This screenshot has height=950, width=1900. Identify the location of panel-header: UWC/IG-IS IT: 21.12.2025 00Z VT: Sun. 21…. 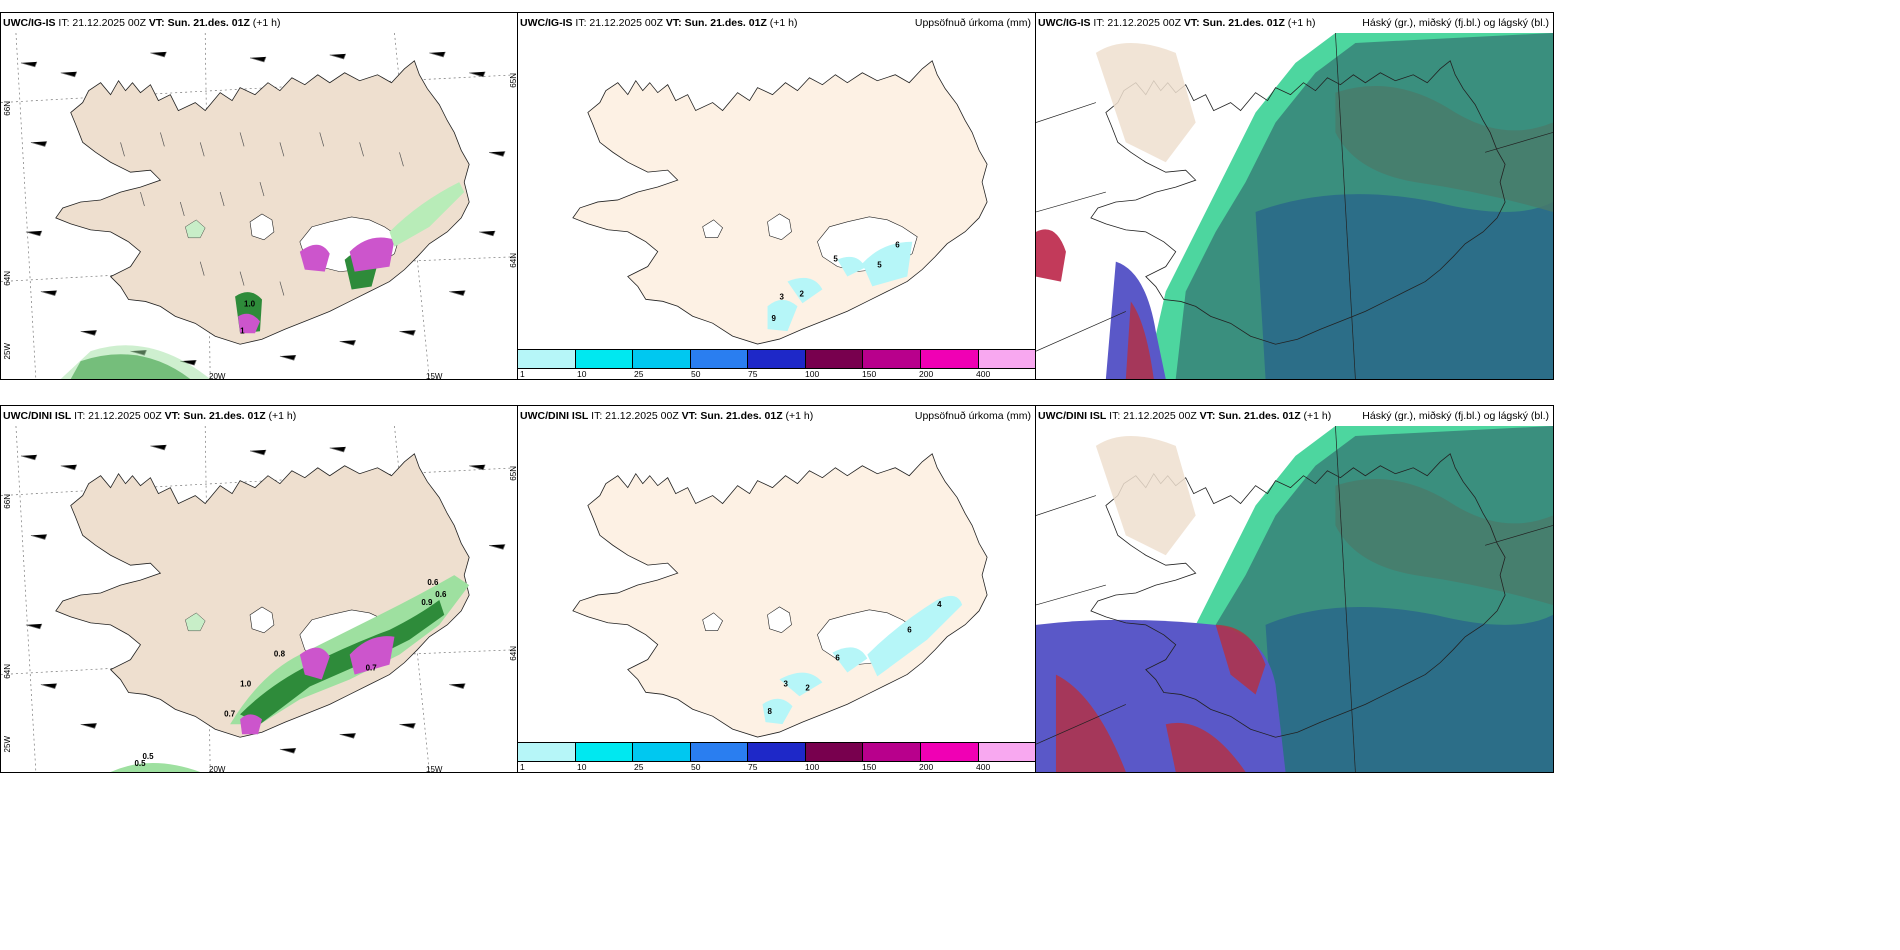
(1294, 23).